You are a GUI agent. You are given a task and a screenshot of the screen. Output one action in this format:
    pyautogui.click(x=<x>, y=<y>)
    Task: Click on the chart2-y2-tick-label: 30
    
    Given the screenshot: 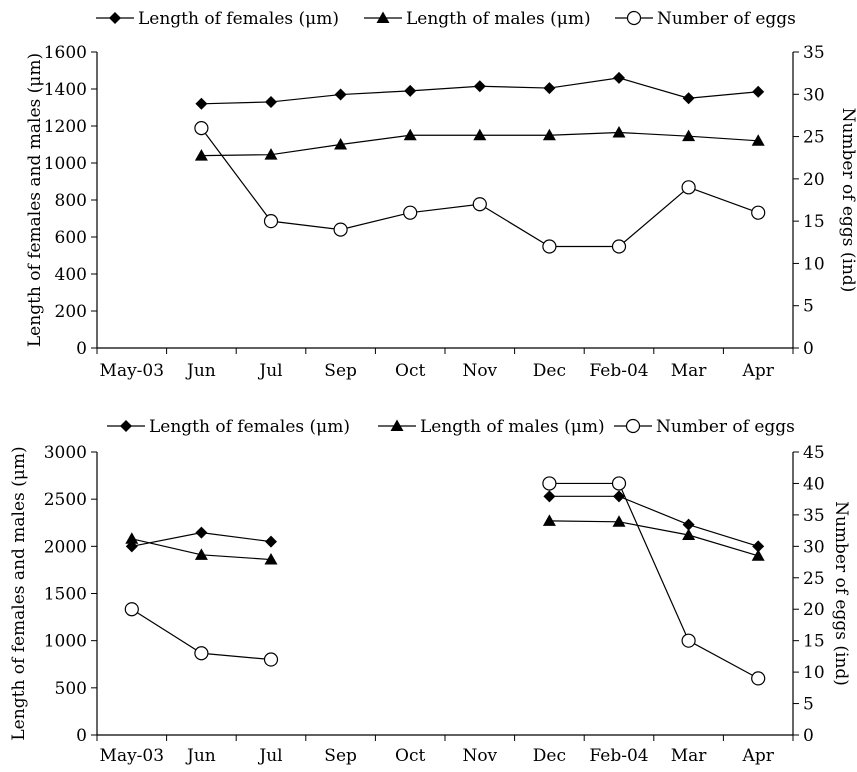 What is the action you would take?
    pyautogui.click(x=814, y=547)
    